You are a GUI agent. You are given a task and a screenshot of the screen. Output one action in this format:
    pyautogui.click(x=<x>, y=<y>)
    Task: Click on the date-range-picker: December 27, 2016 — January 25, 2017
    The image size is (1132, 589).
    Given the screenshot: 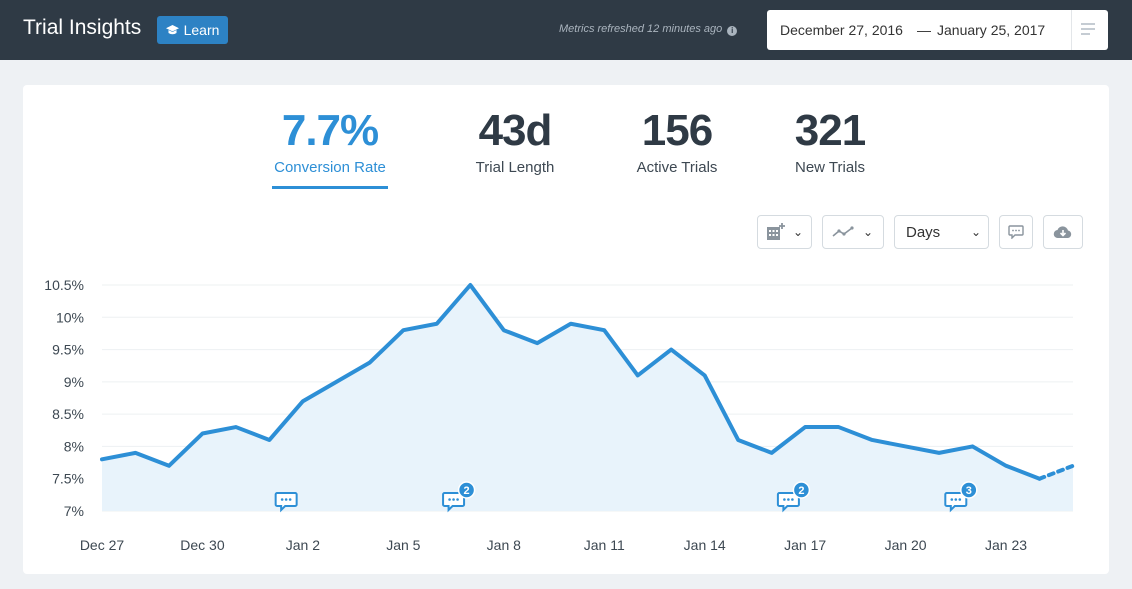 What is the action you would take?
    pyautogui.click(x=937, y=30)
    